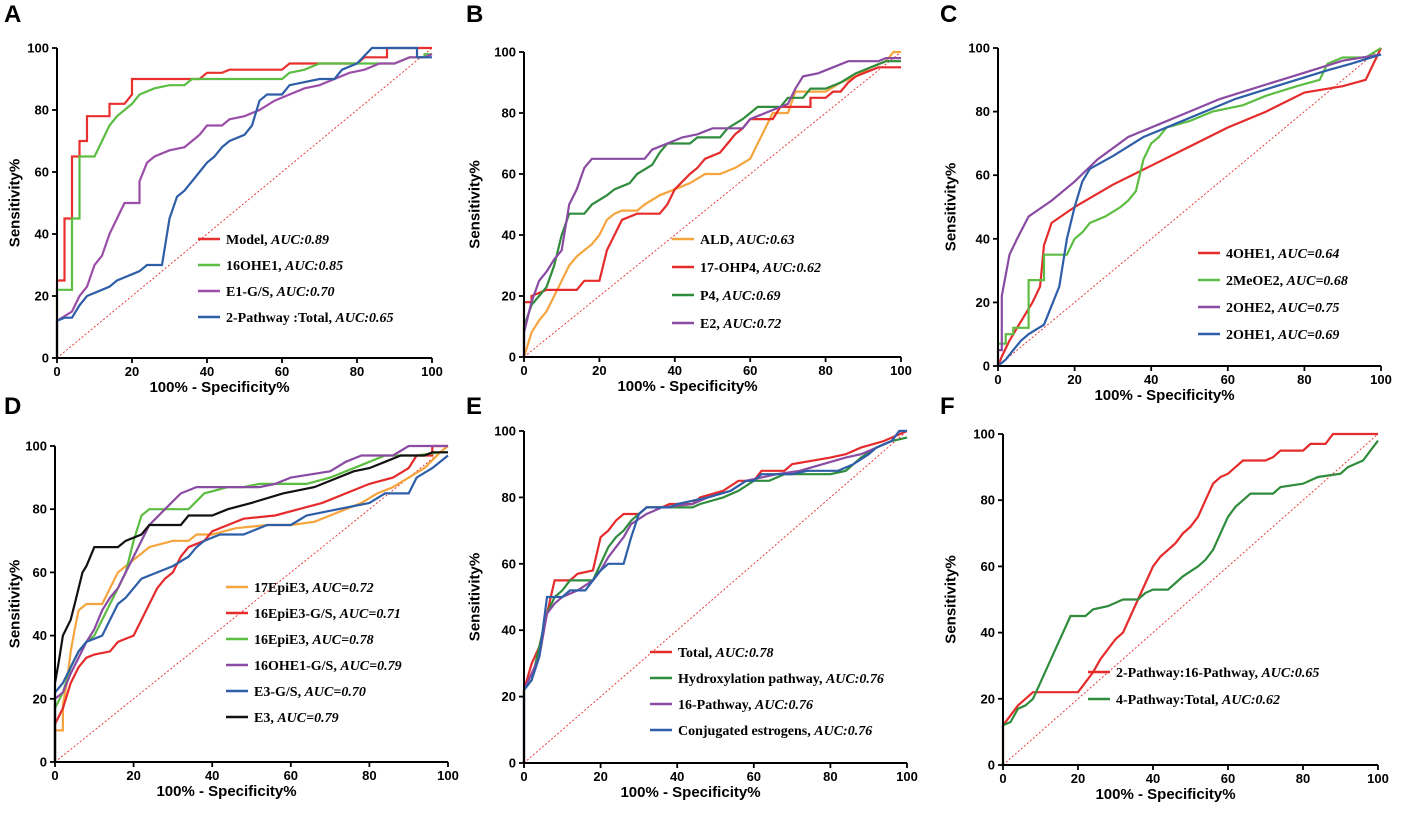 The image size is (1418, 818). Describe the element at coordinates (1282, 308) in the screenshot. I see `legend-entry: 2OHE2, AUC=0.75` at that location.